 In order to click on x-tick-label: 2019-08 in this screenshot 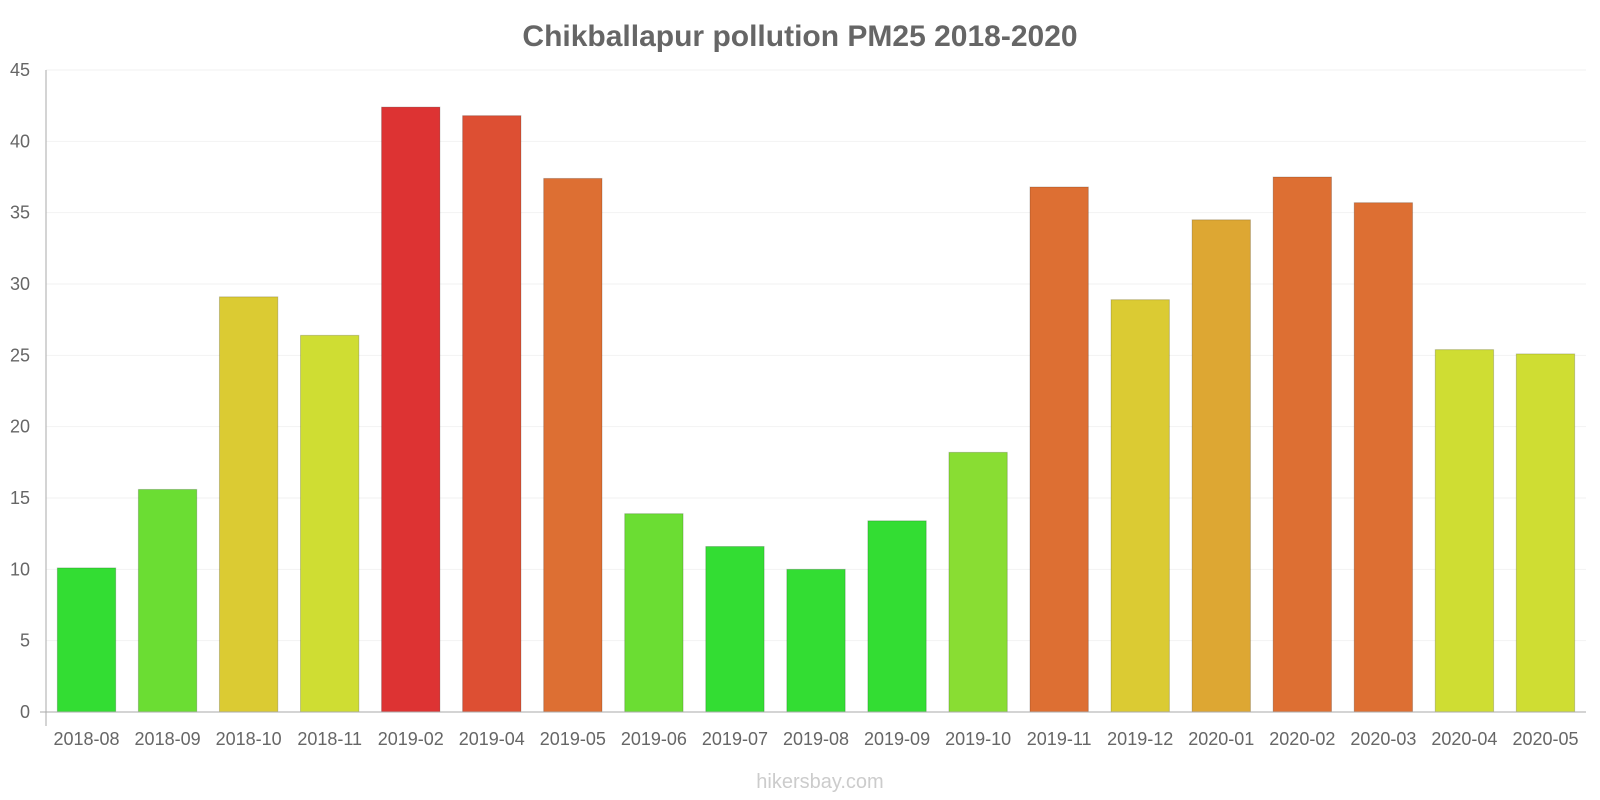, I will do `click(816, 739)`.